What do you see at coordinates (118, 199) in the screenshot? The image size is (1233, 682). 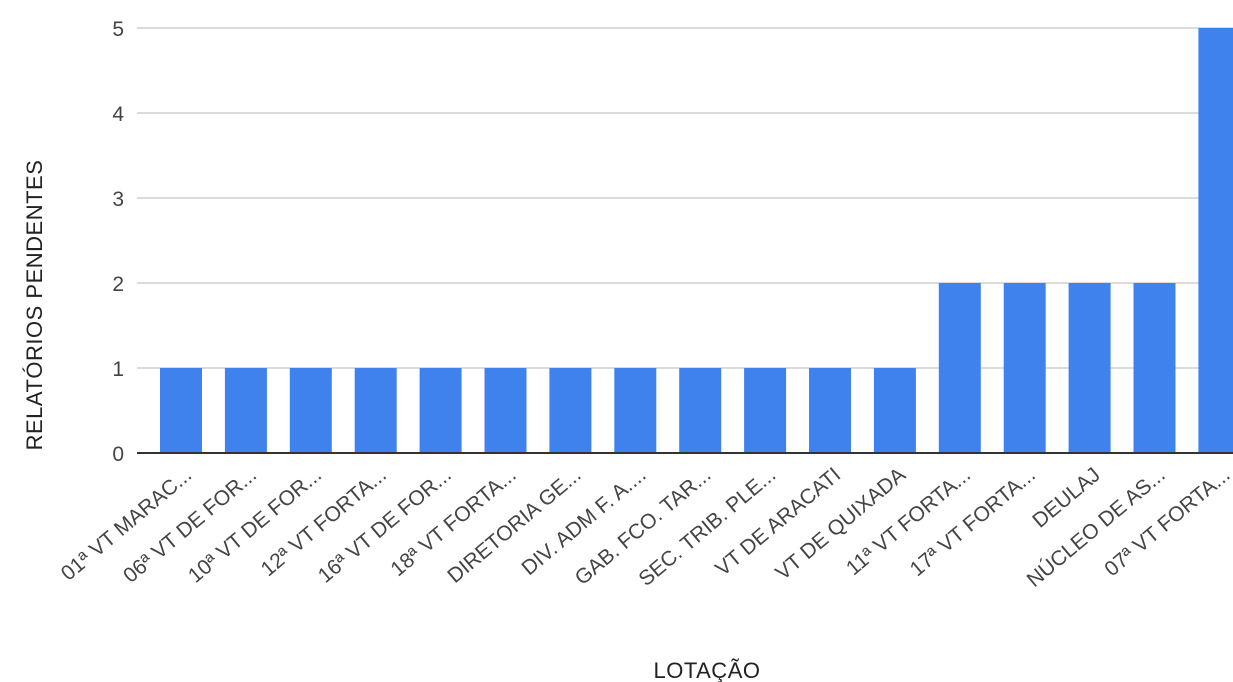 I see `y-tick-label: 3` at bounding box center [118, 199].